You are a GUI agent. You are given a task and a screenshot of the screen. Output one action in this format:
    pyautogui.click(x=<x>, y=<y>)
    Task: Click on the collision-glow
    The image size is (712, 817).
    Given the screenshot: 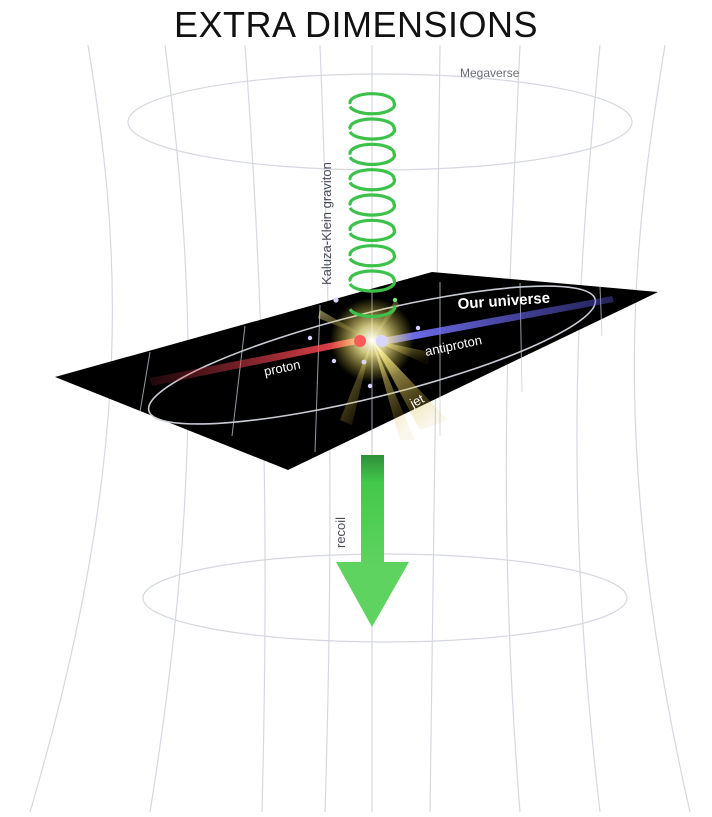 What is the action you would take?
    pyautogui.click(x=372, y=340)
    